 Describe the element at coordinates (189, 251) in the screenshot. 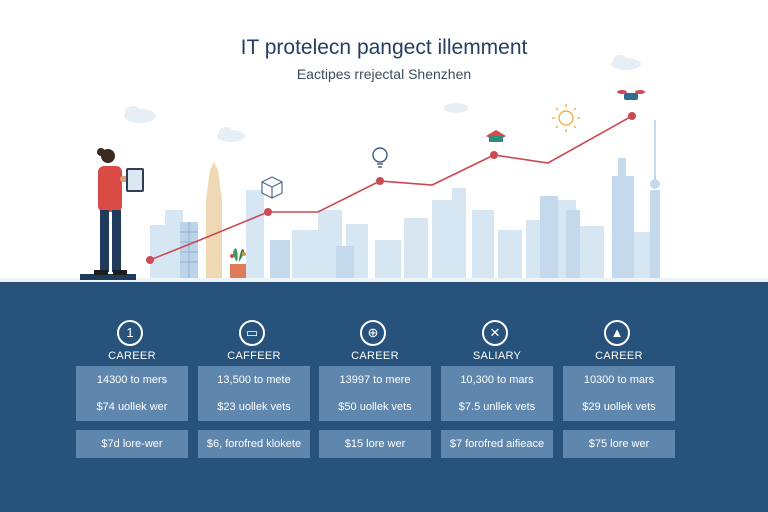

I see `glass-tower` at that location.